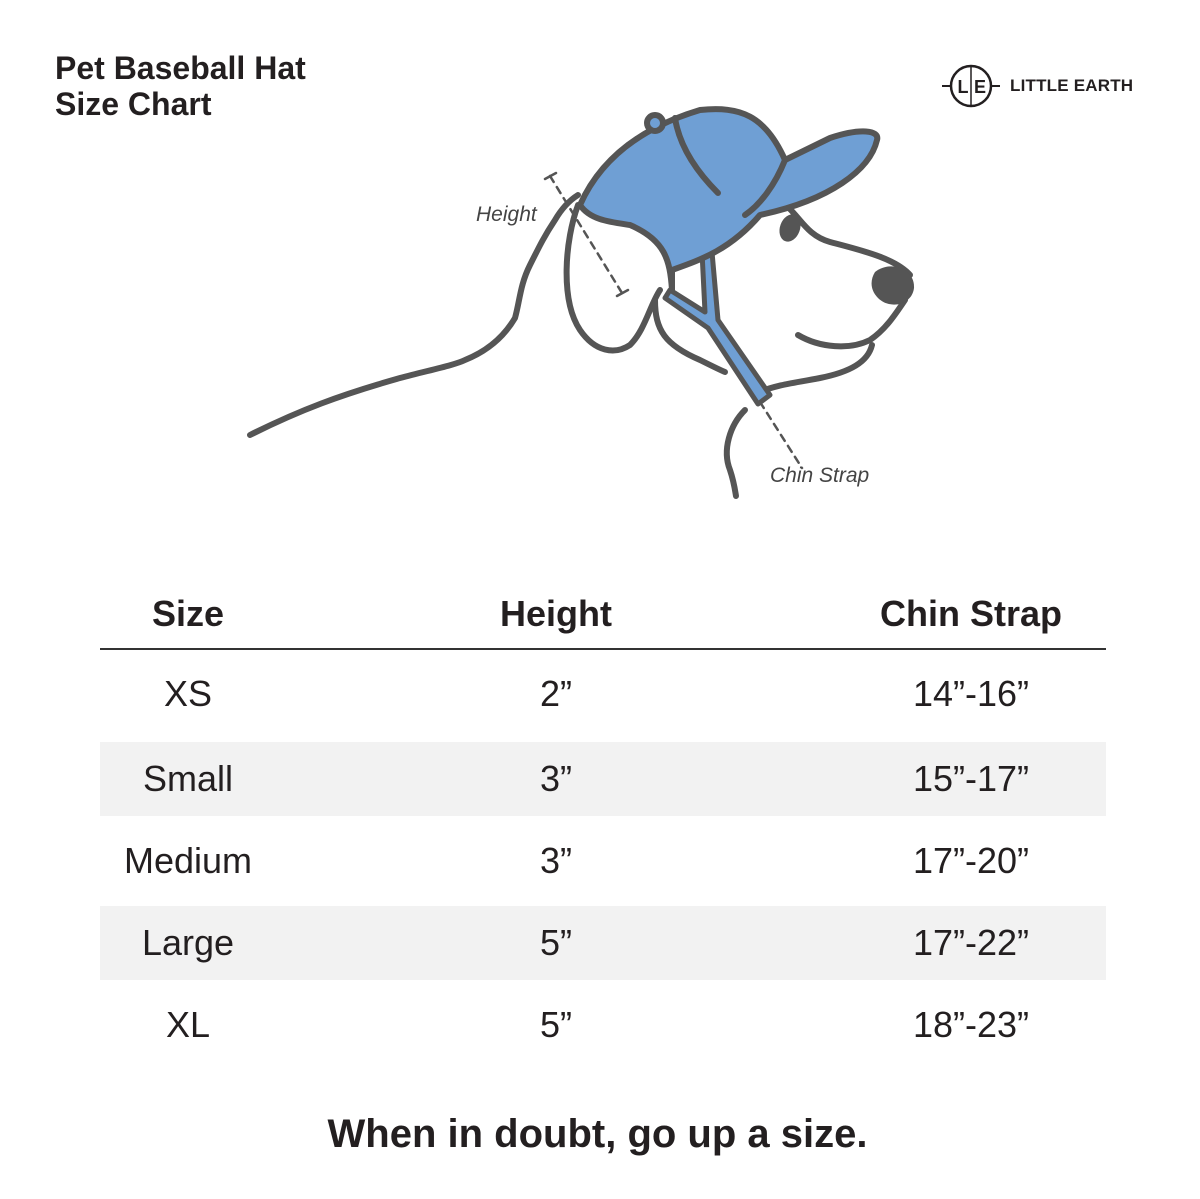 The width and height of the screenshot is (1200, 1199). Describe the element at coordinates (971, 860) in the screenshot. I see `cell-chin: 17”-20”` at that location.